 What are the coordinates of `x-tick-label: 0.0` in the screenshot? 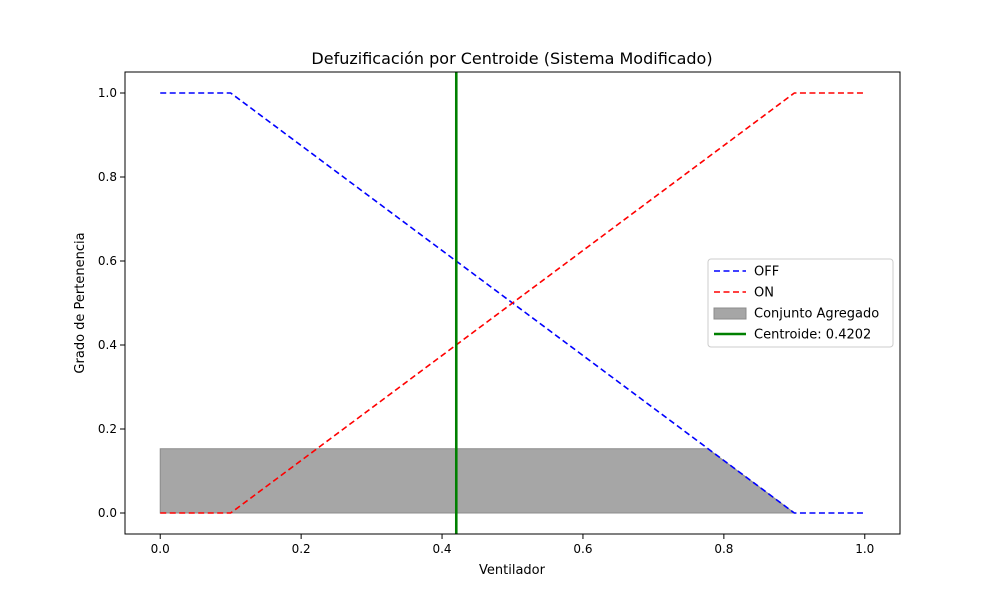 It's located at (160, 549).